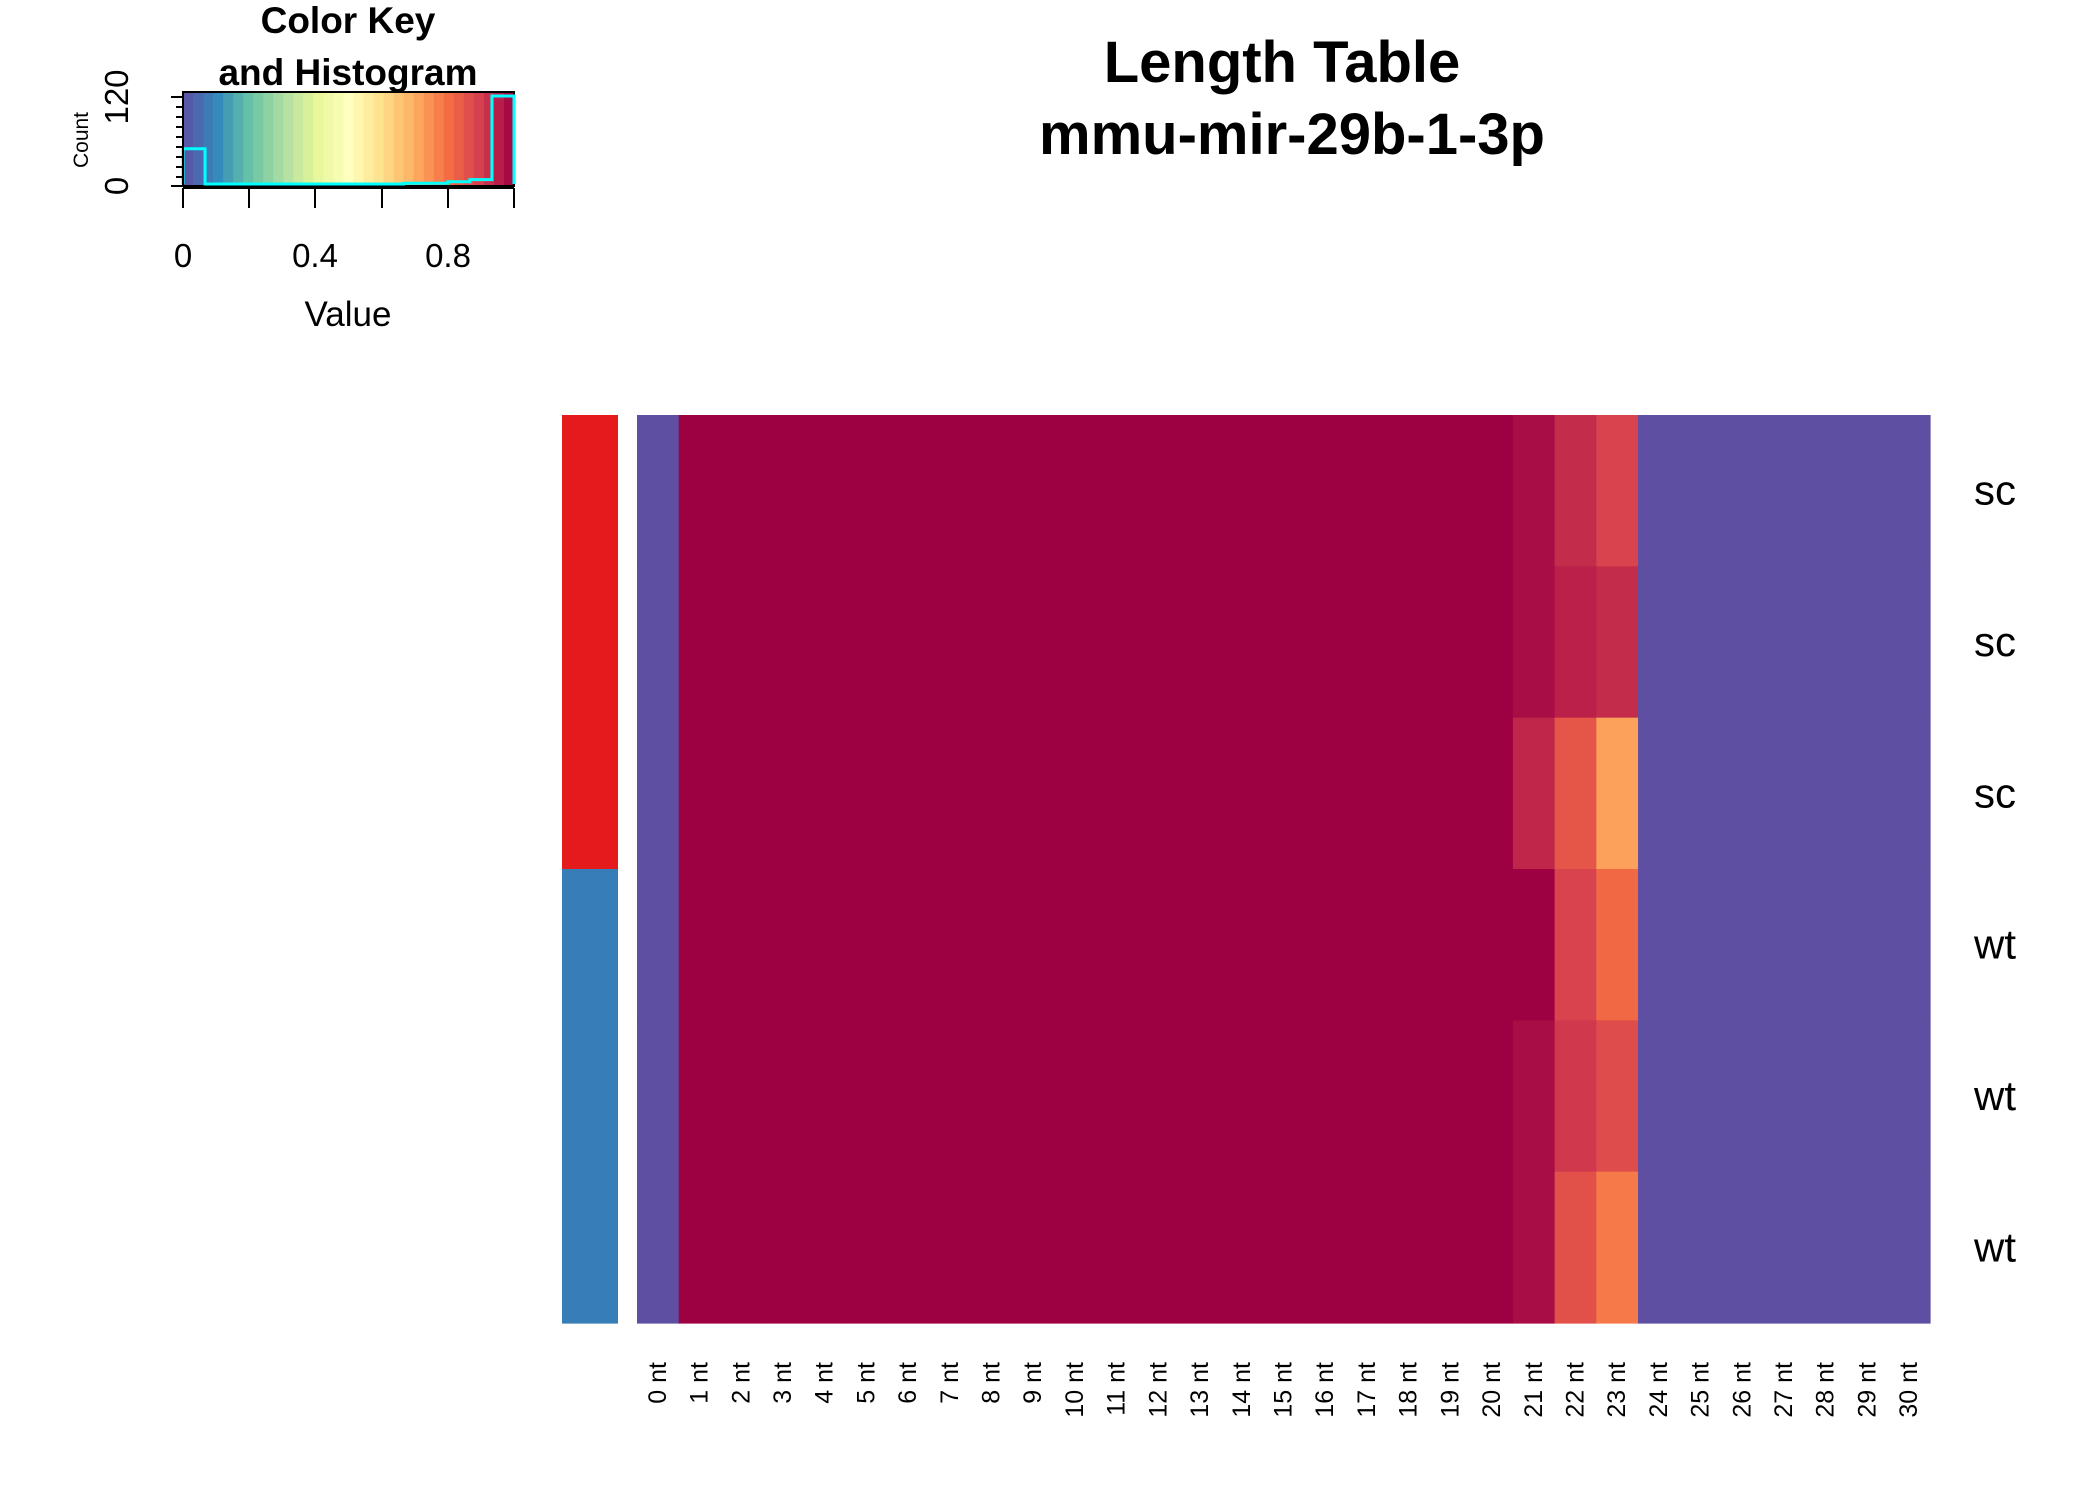  I want to click on column-label: 24 nt, so click(1659, 1390).